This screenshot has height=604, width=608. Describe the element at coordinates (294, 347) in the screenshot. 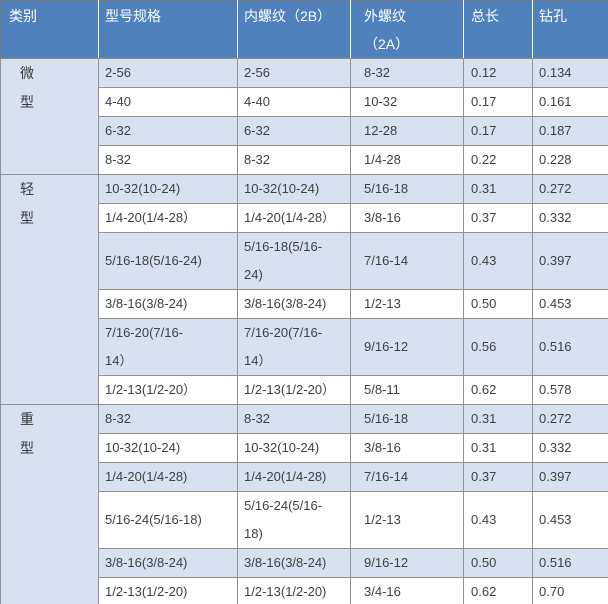

I see `internal-thread-2b-cell: 7/16-20(7/16- 14）` at that location.